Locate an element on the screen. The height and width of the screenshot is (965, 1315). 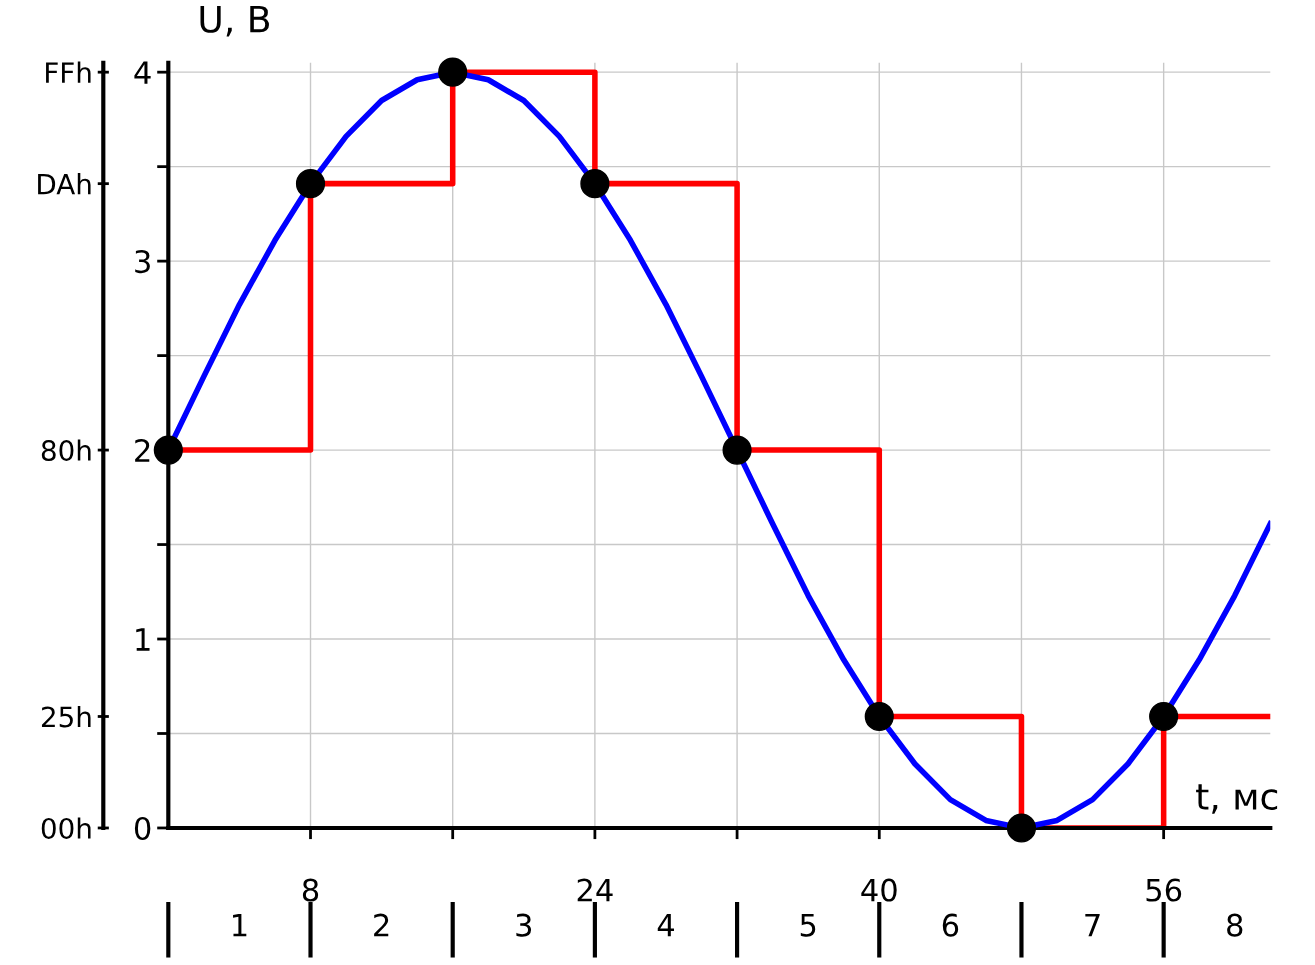
x-tick-label: 40 is located at coordinates (879, 890).